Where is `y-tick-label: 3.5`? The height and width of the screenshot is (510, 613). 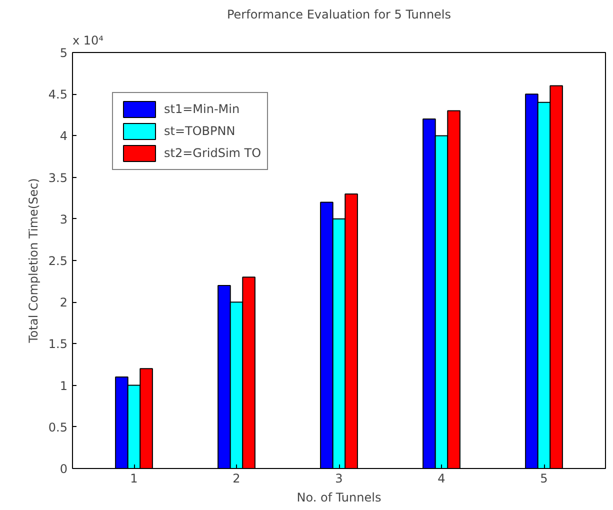 y-tick-label: 3.5 is located at coordinates (58, 177).